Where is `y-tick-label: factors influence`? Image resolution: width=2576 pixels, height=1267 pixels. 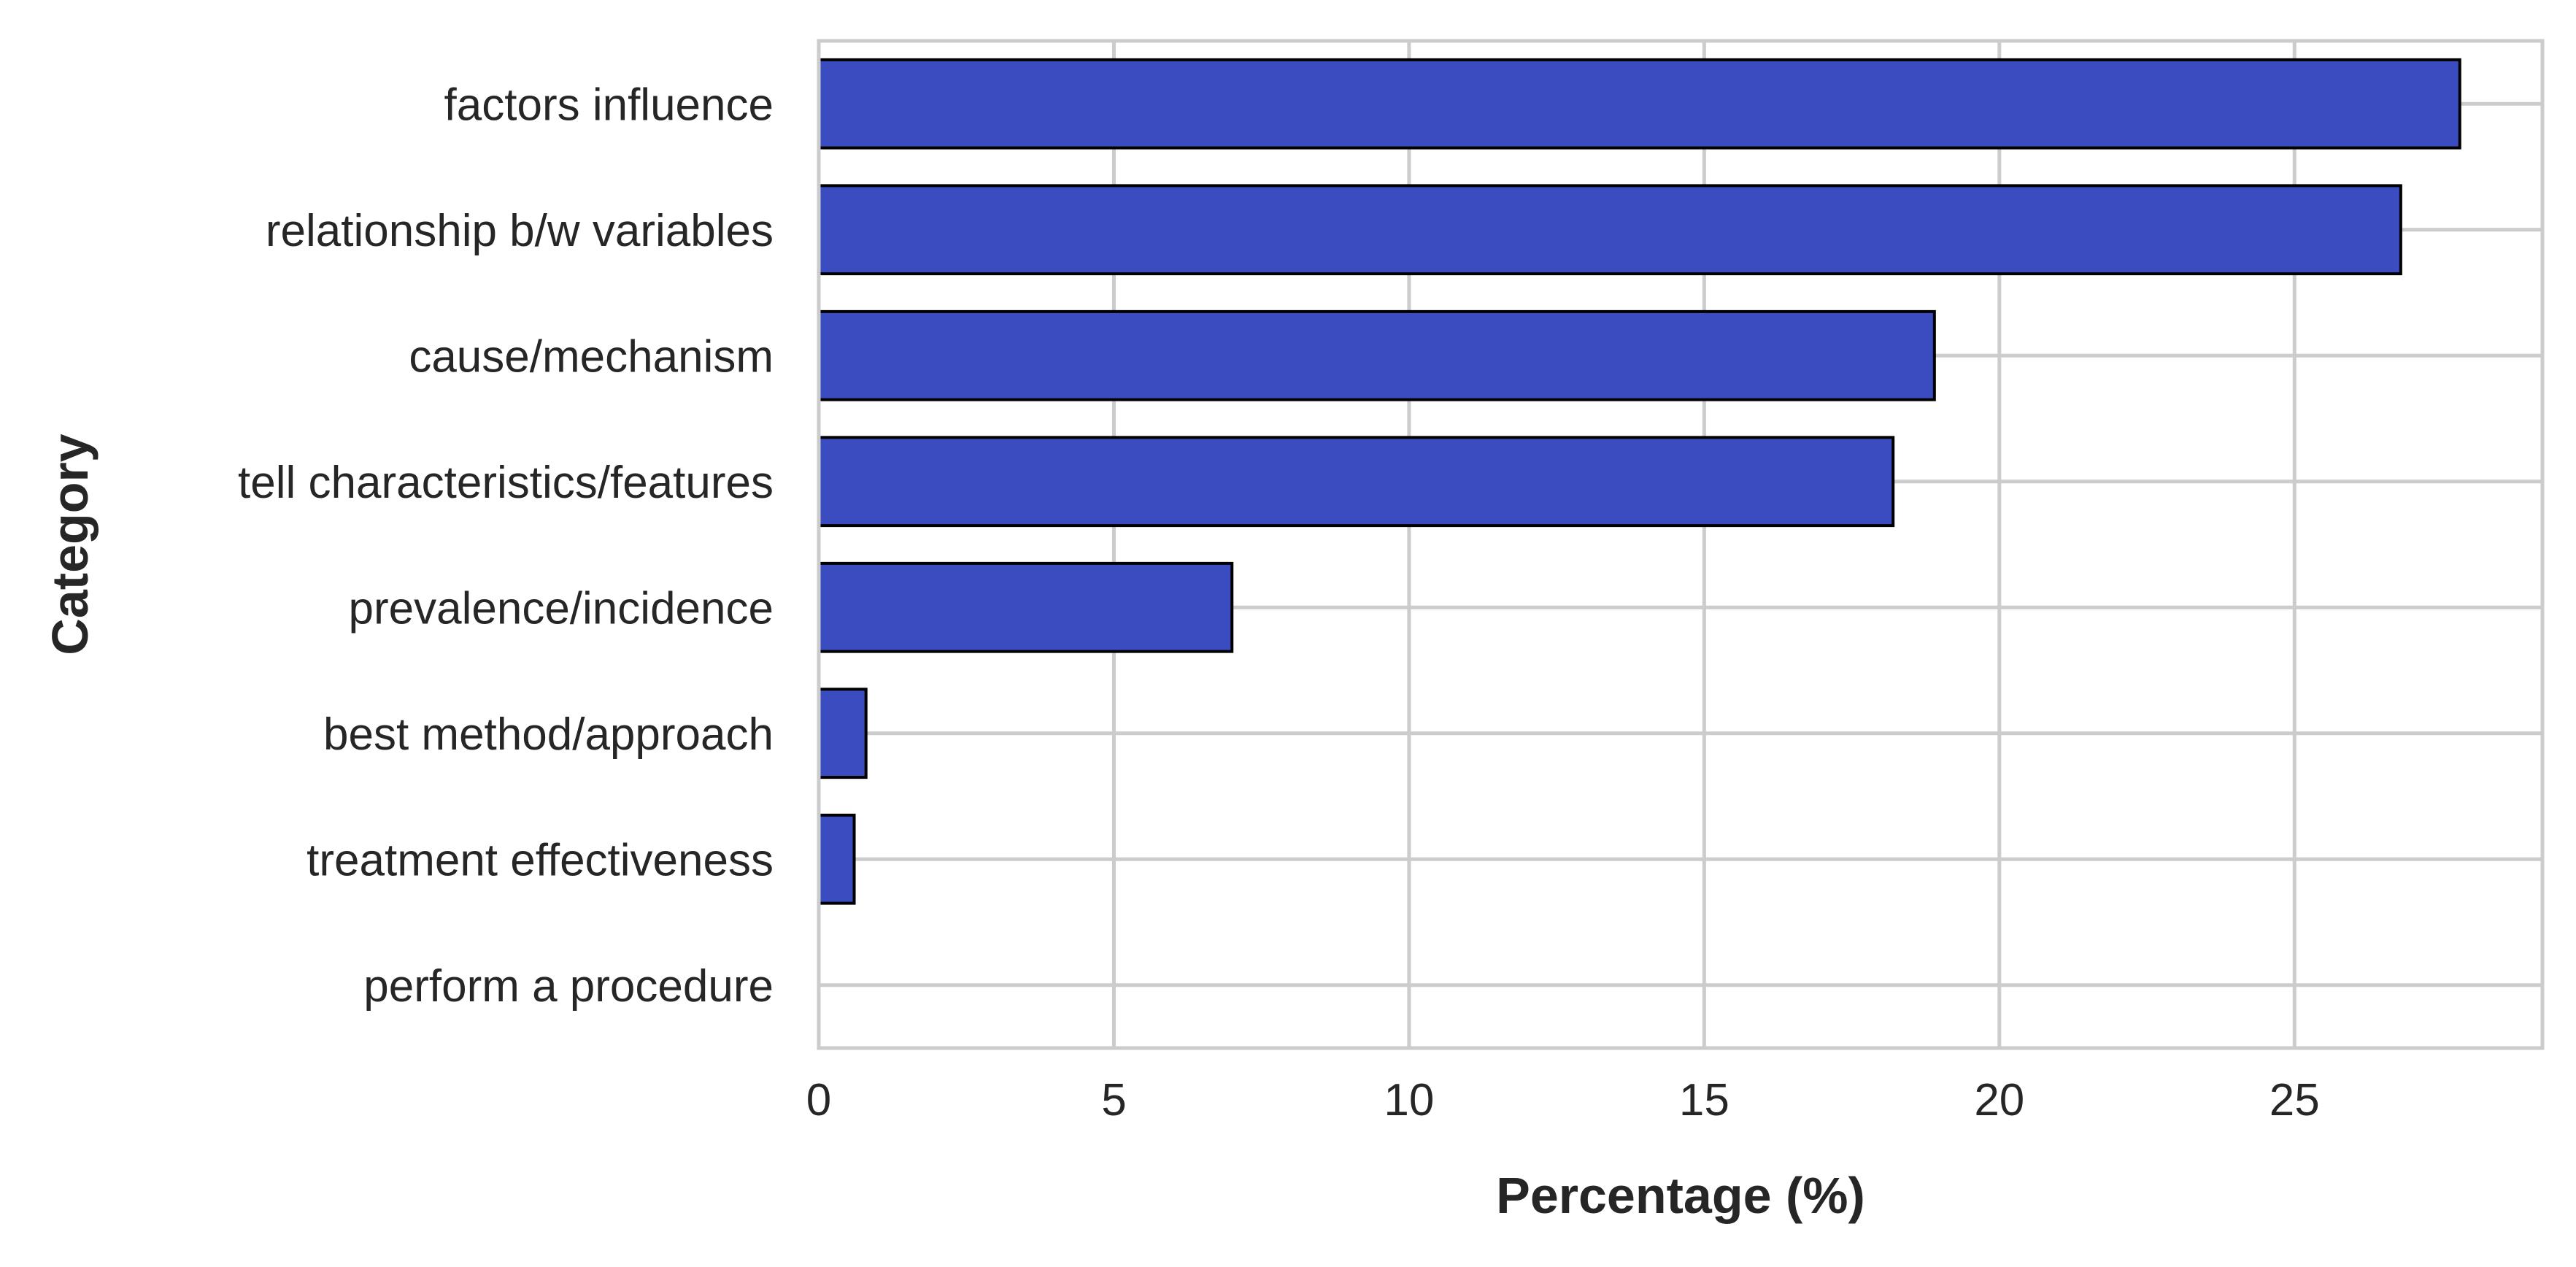 y-tick-label: factors influence is located at coordinates (609, 105).